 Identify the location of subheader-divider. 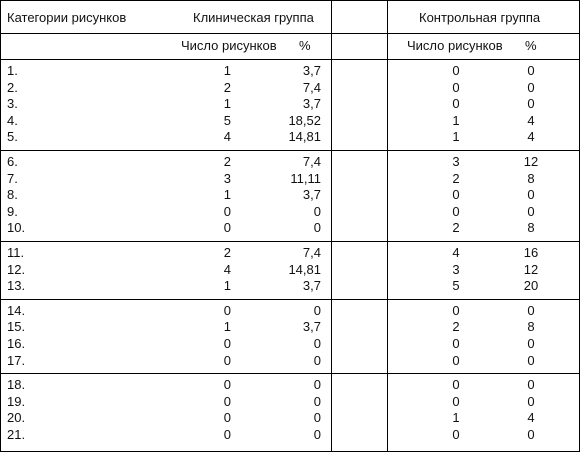
(290, 59).